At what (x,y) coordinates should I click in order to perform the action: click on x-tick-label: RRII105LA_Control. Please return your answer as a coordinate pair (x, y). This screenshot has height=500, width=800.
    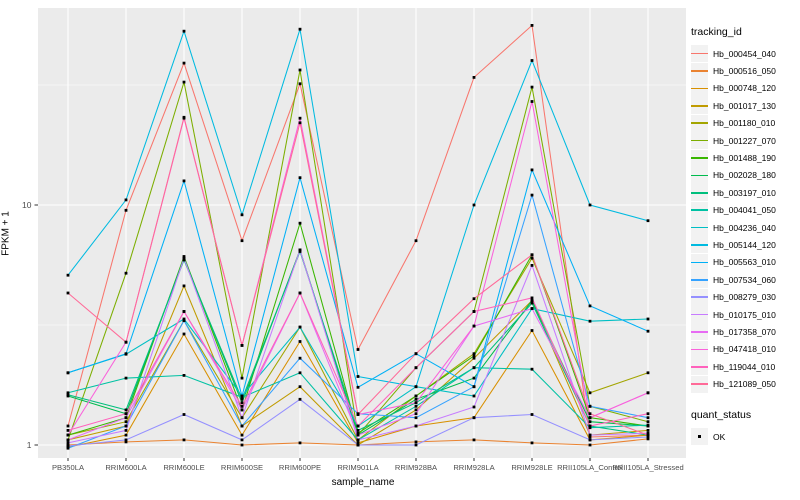
    Looking at the image, I should click on (590, 467).